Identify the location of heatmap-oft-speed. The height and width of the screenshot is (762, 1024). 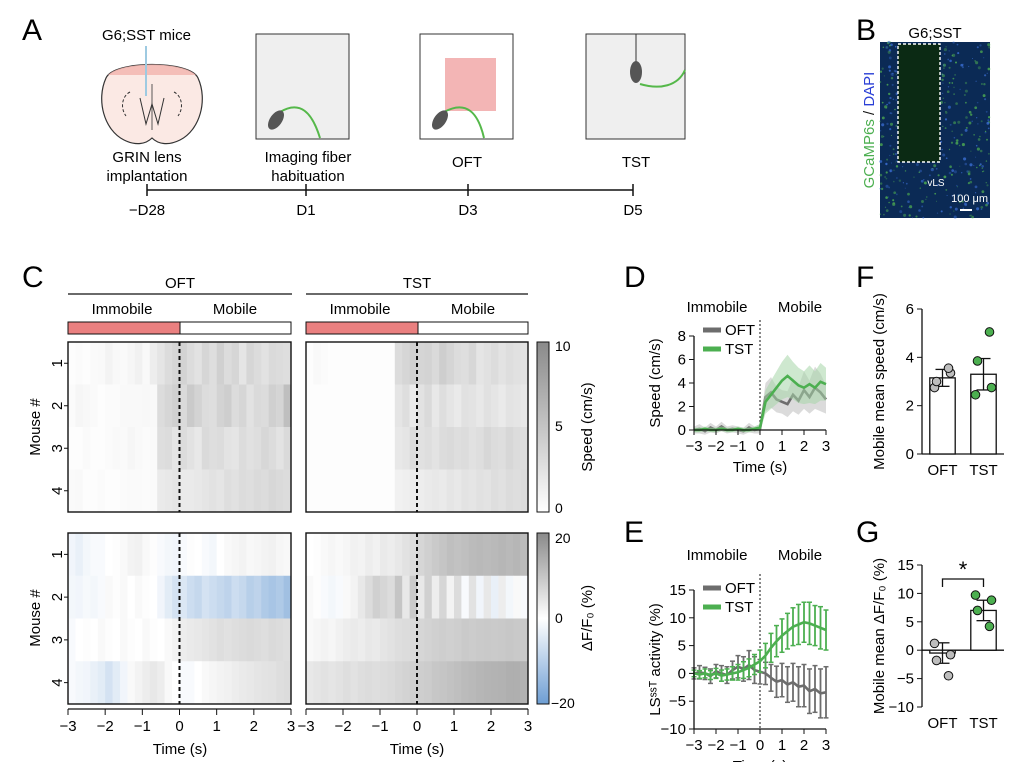
(179, 427).